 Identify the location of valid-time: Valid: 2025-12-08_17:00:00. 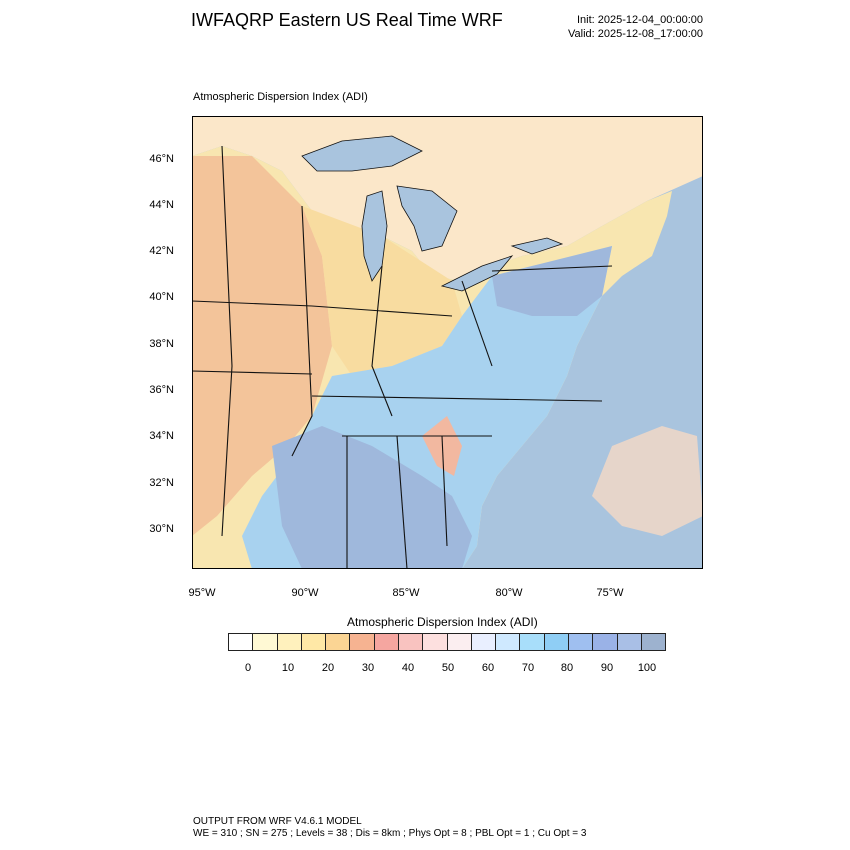
(635, 34).